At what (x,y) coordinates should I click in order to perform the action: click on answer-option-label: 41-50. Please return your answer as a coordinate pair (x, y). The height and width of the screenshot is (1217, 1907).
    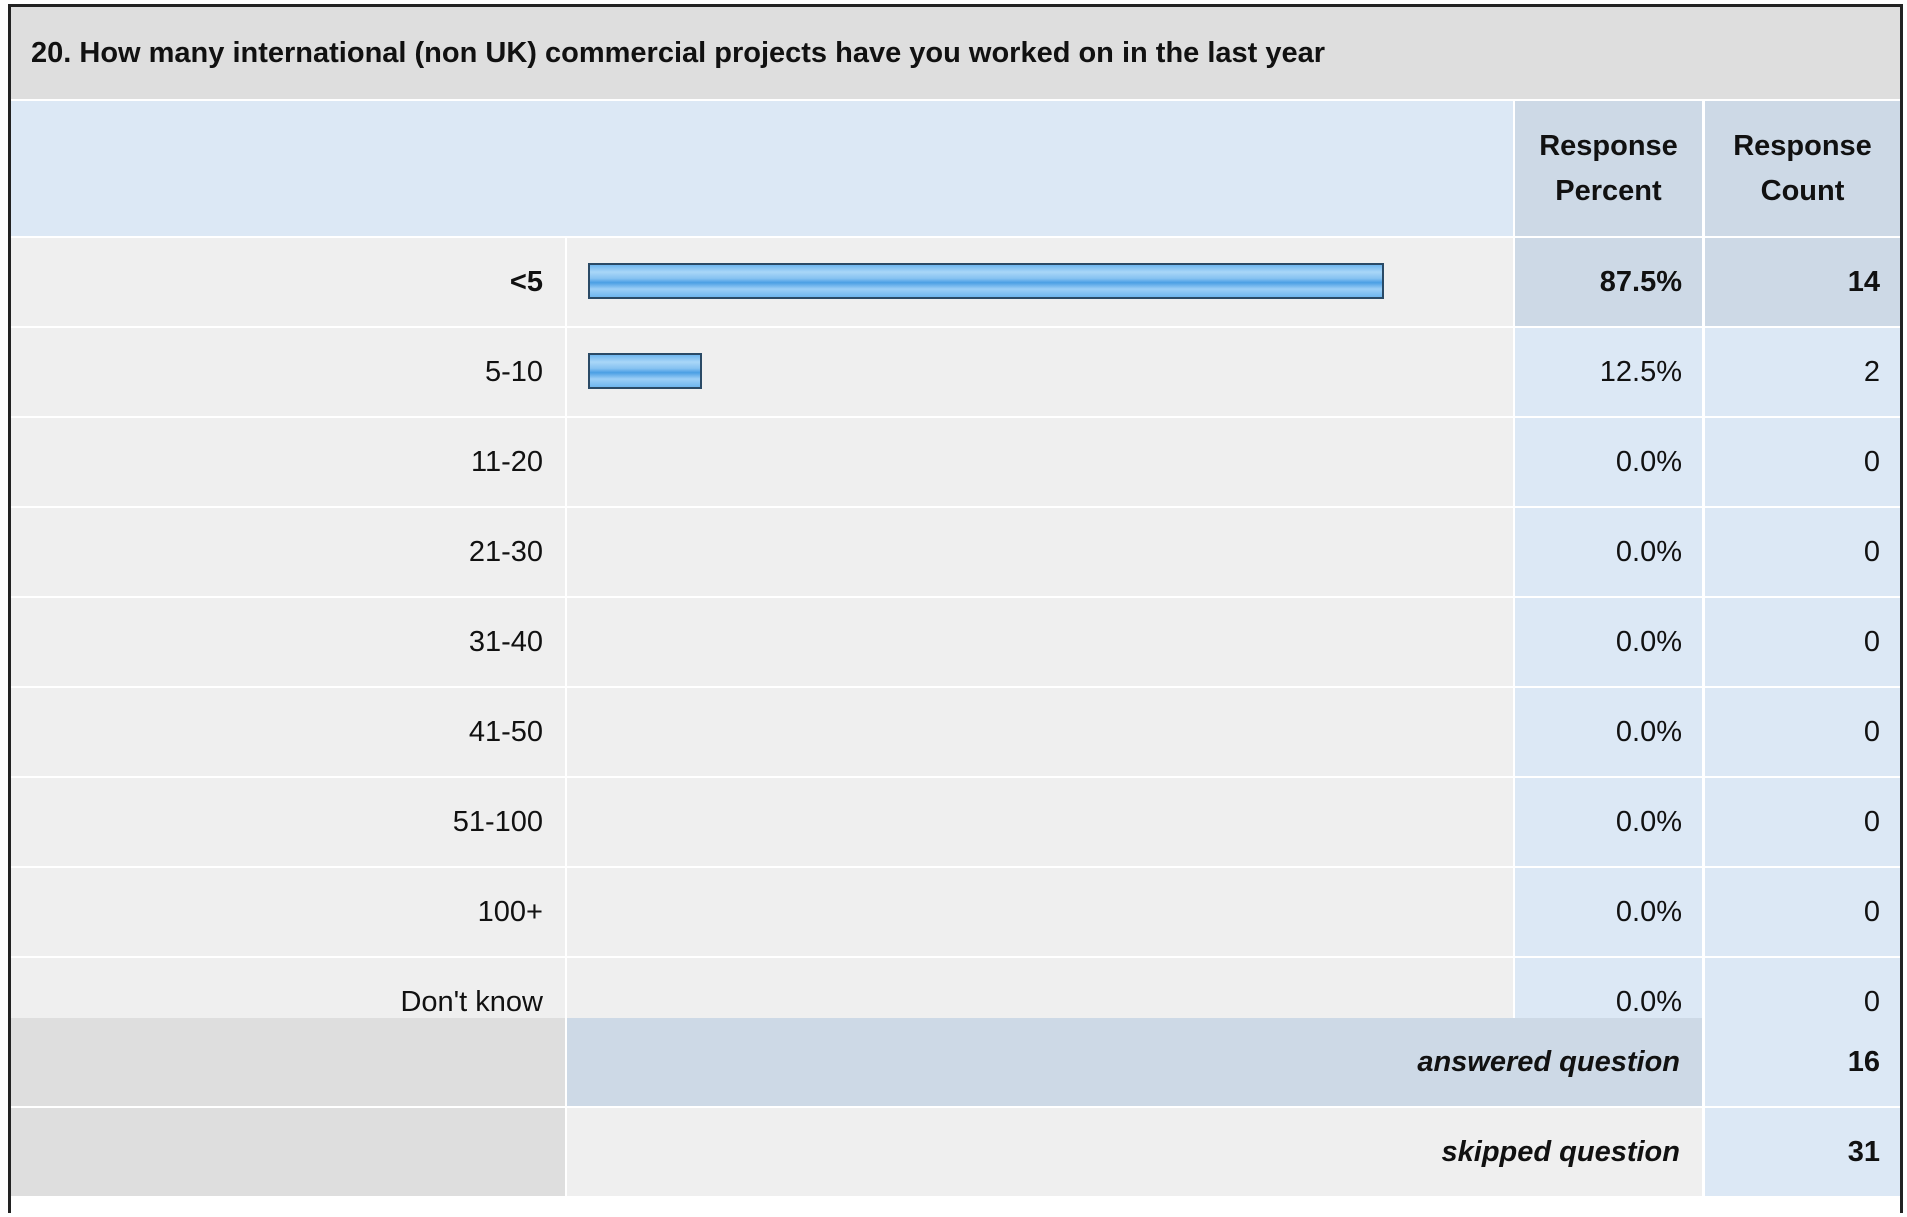
    Looking at the image, I should click on (288, 732).